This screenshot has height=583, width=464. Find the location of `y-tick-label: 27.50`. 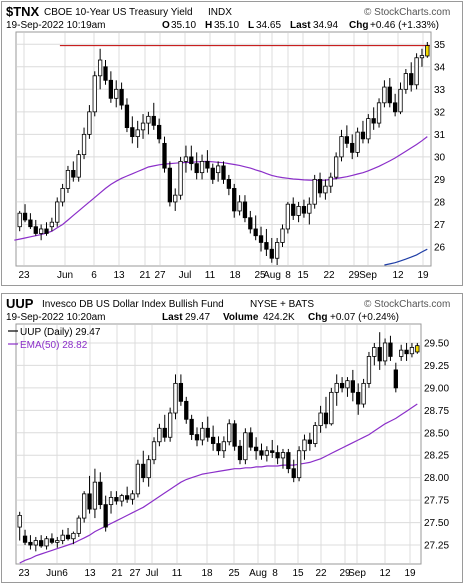

y-tick-label: 27.50 is located at coordinates (436, 523).